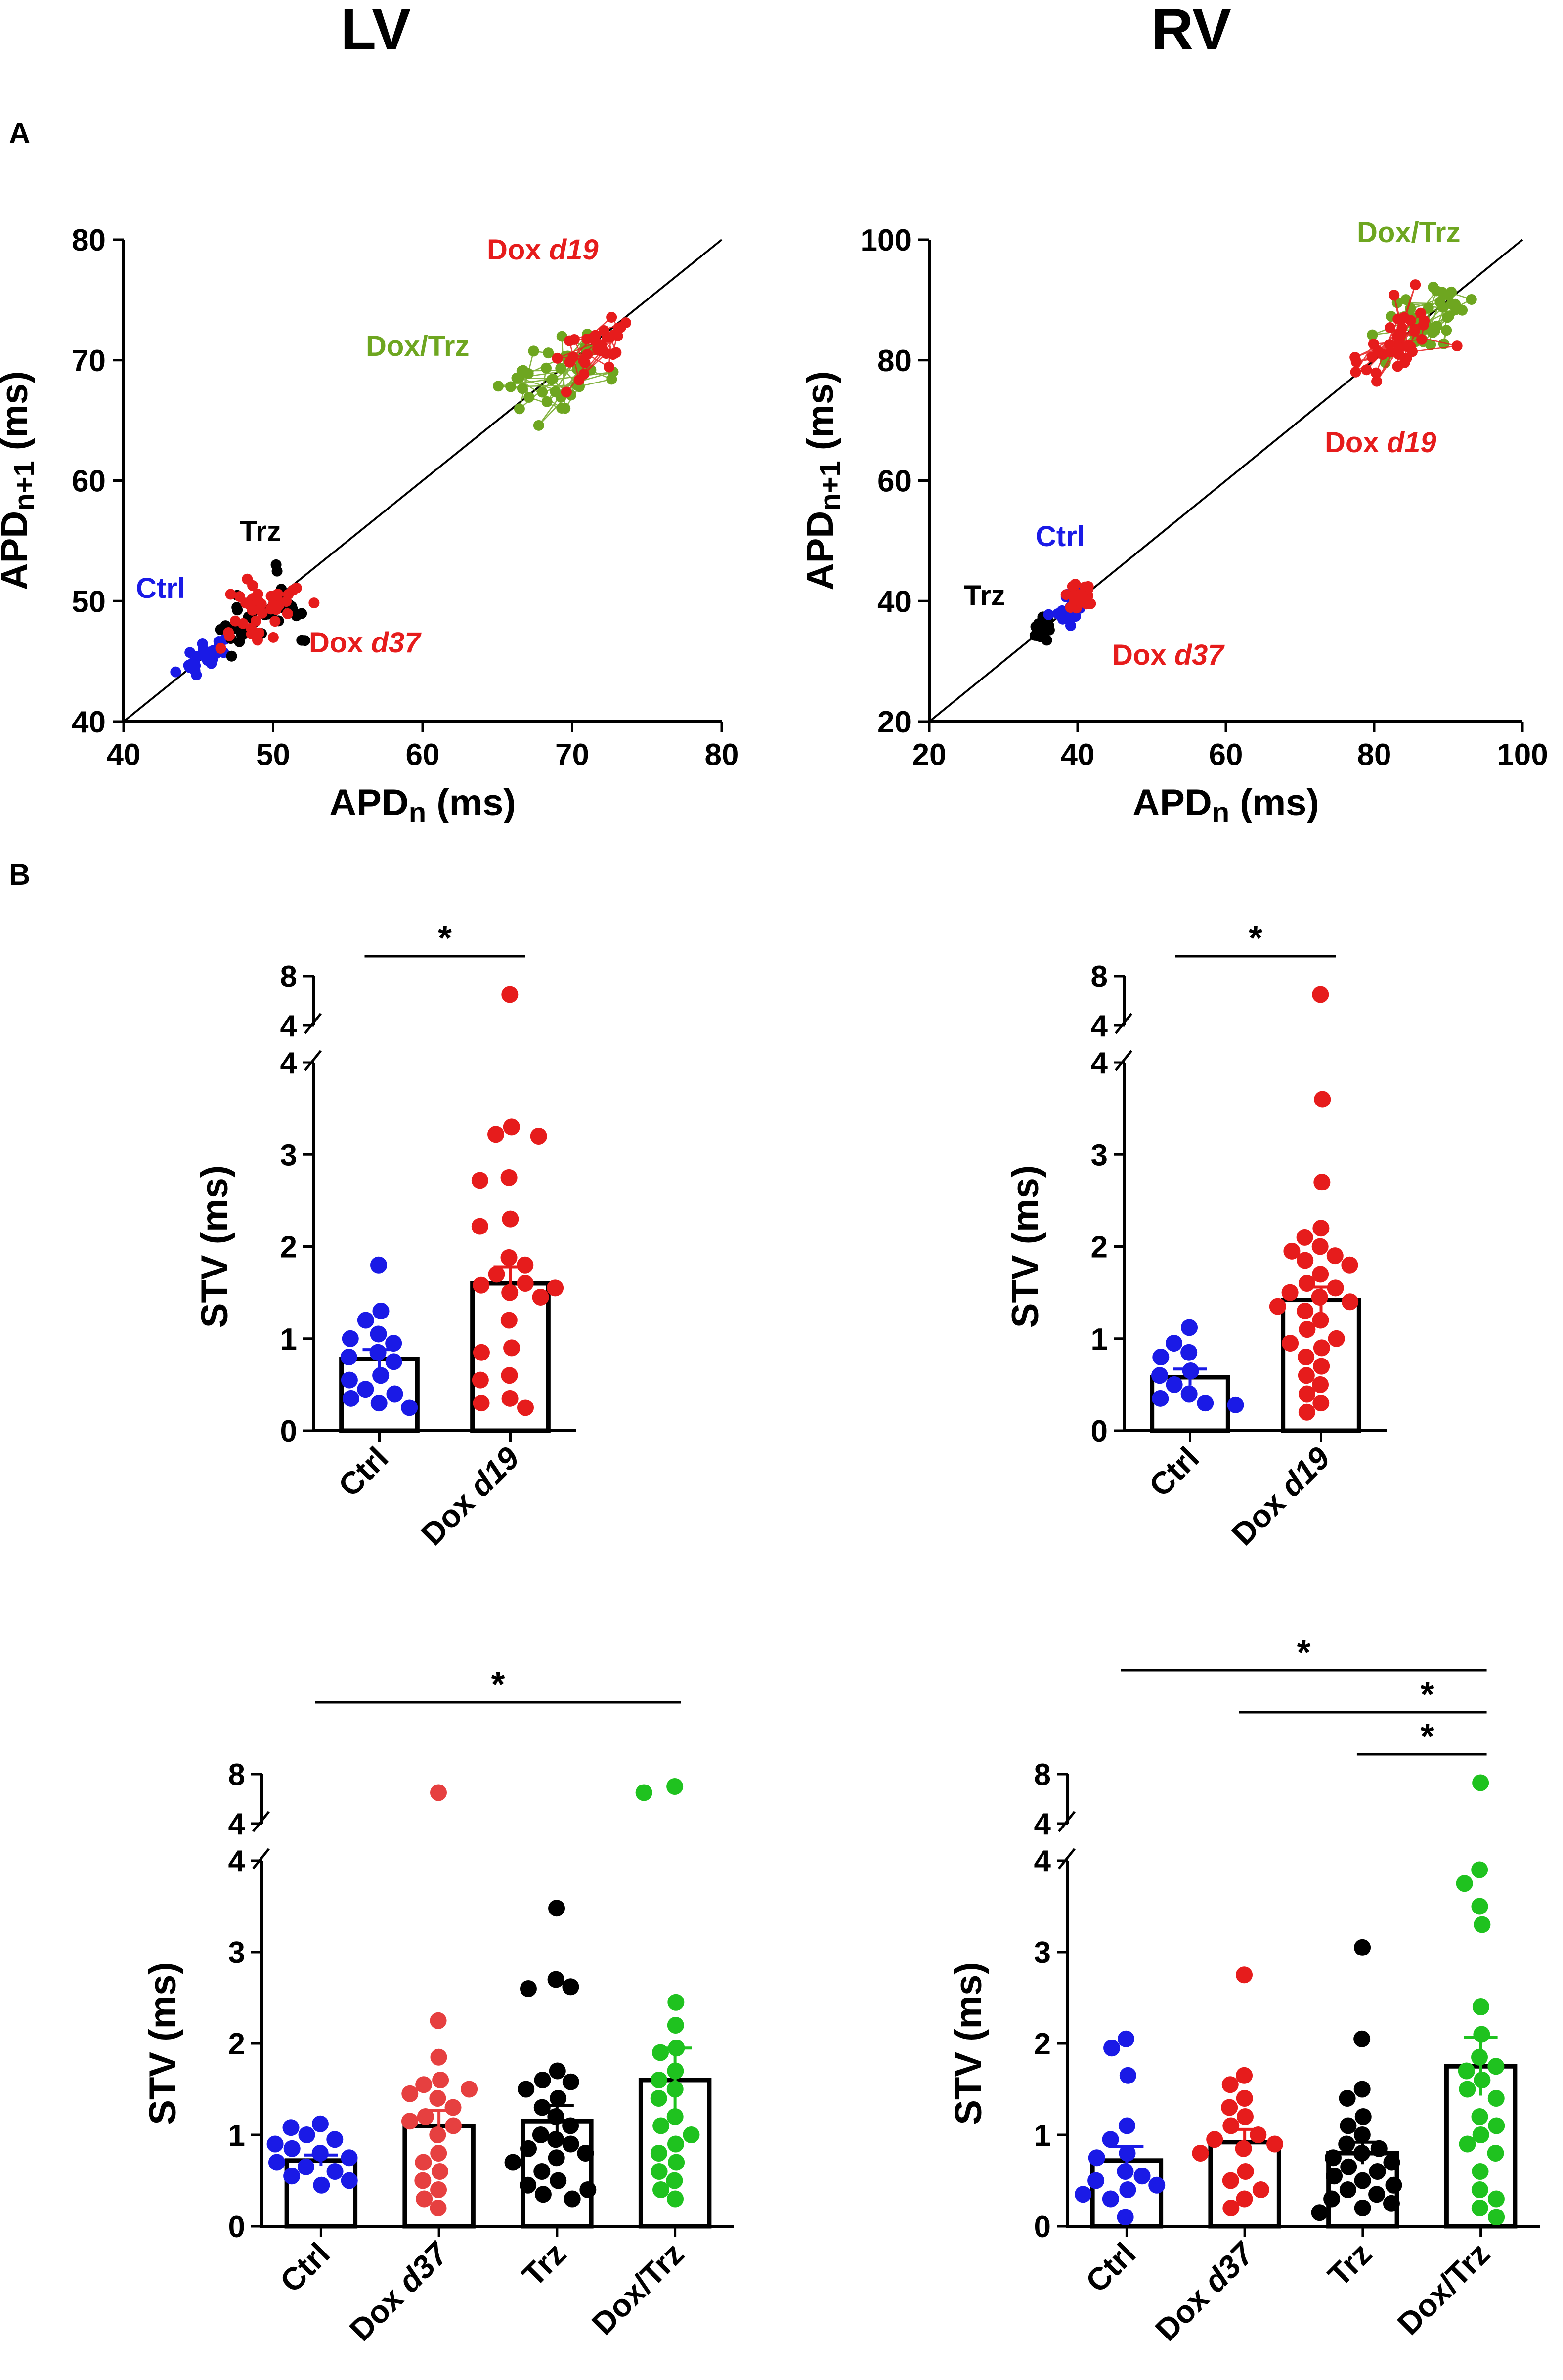 Image resolution: width=1563 pixels, height=2380 pixels. I want to click on panel-label-b: B, so click(19, 874).